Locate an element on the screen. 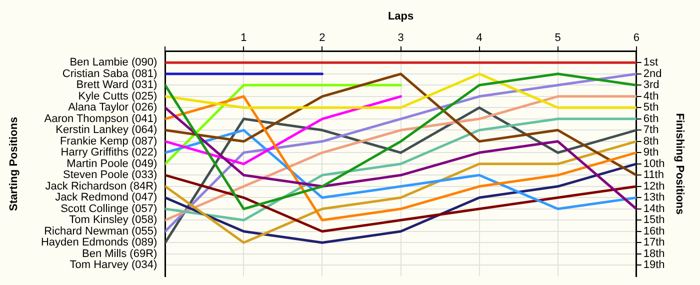  y-axis-title: Finishing Positions is located at coordinates (679, 164).